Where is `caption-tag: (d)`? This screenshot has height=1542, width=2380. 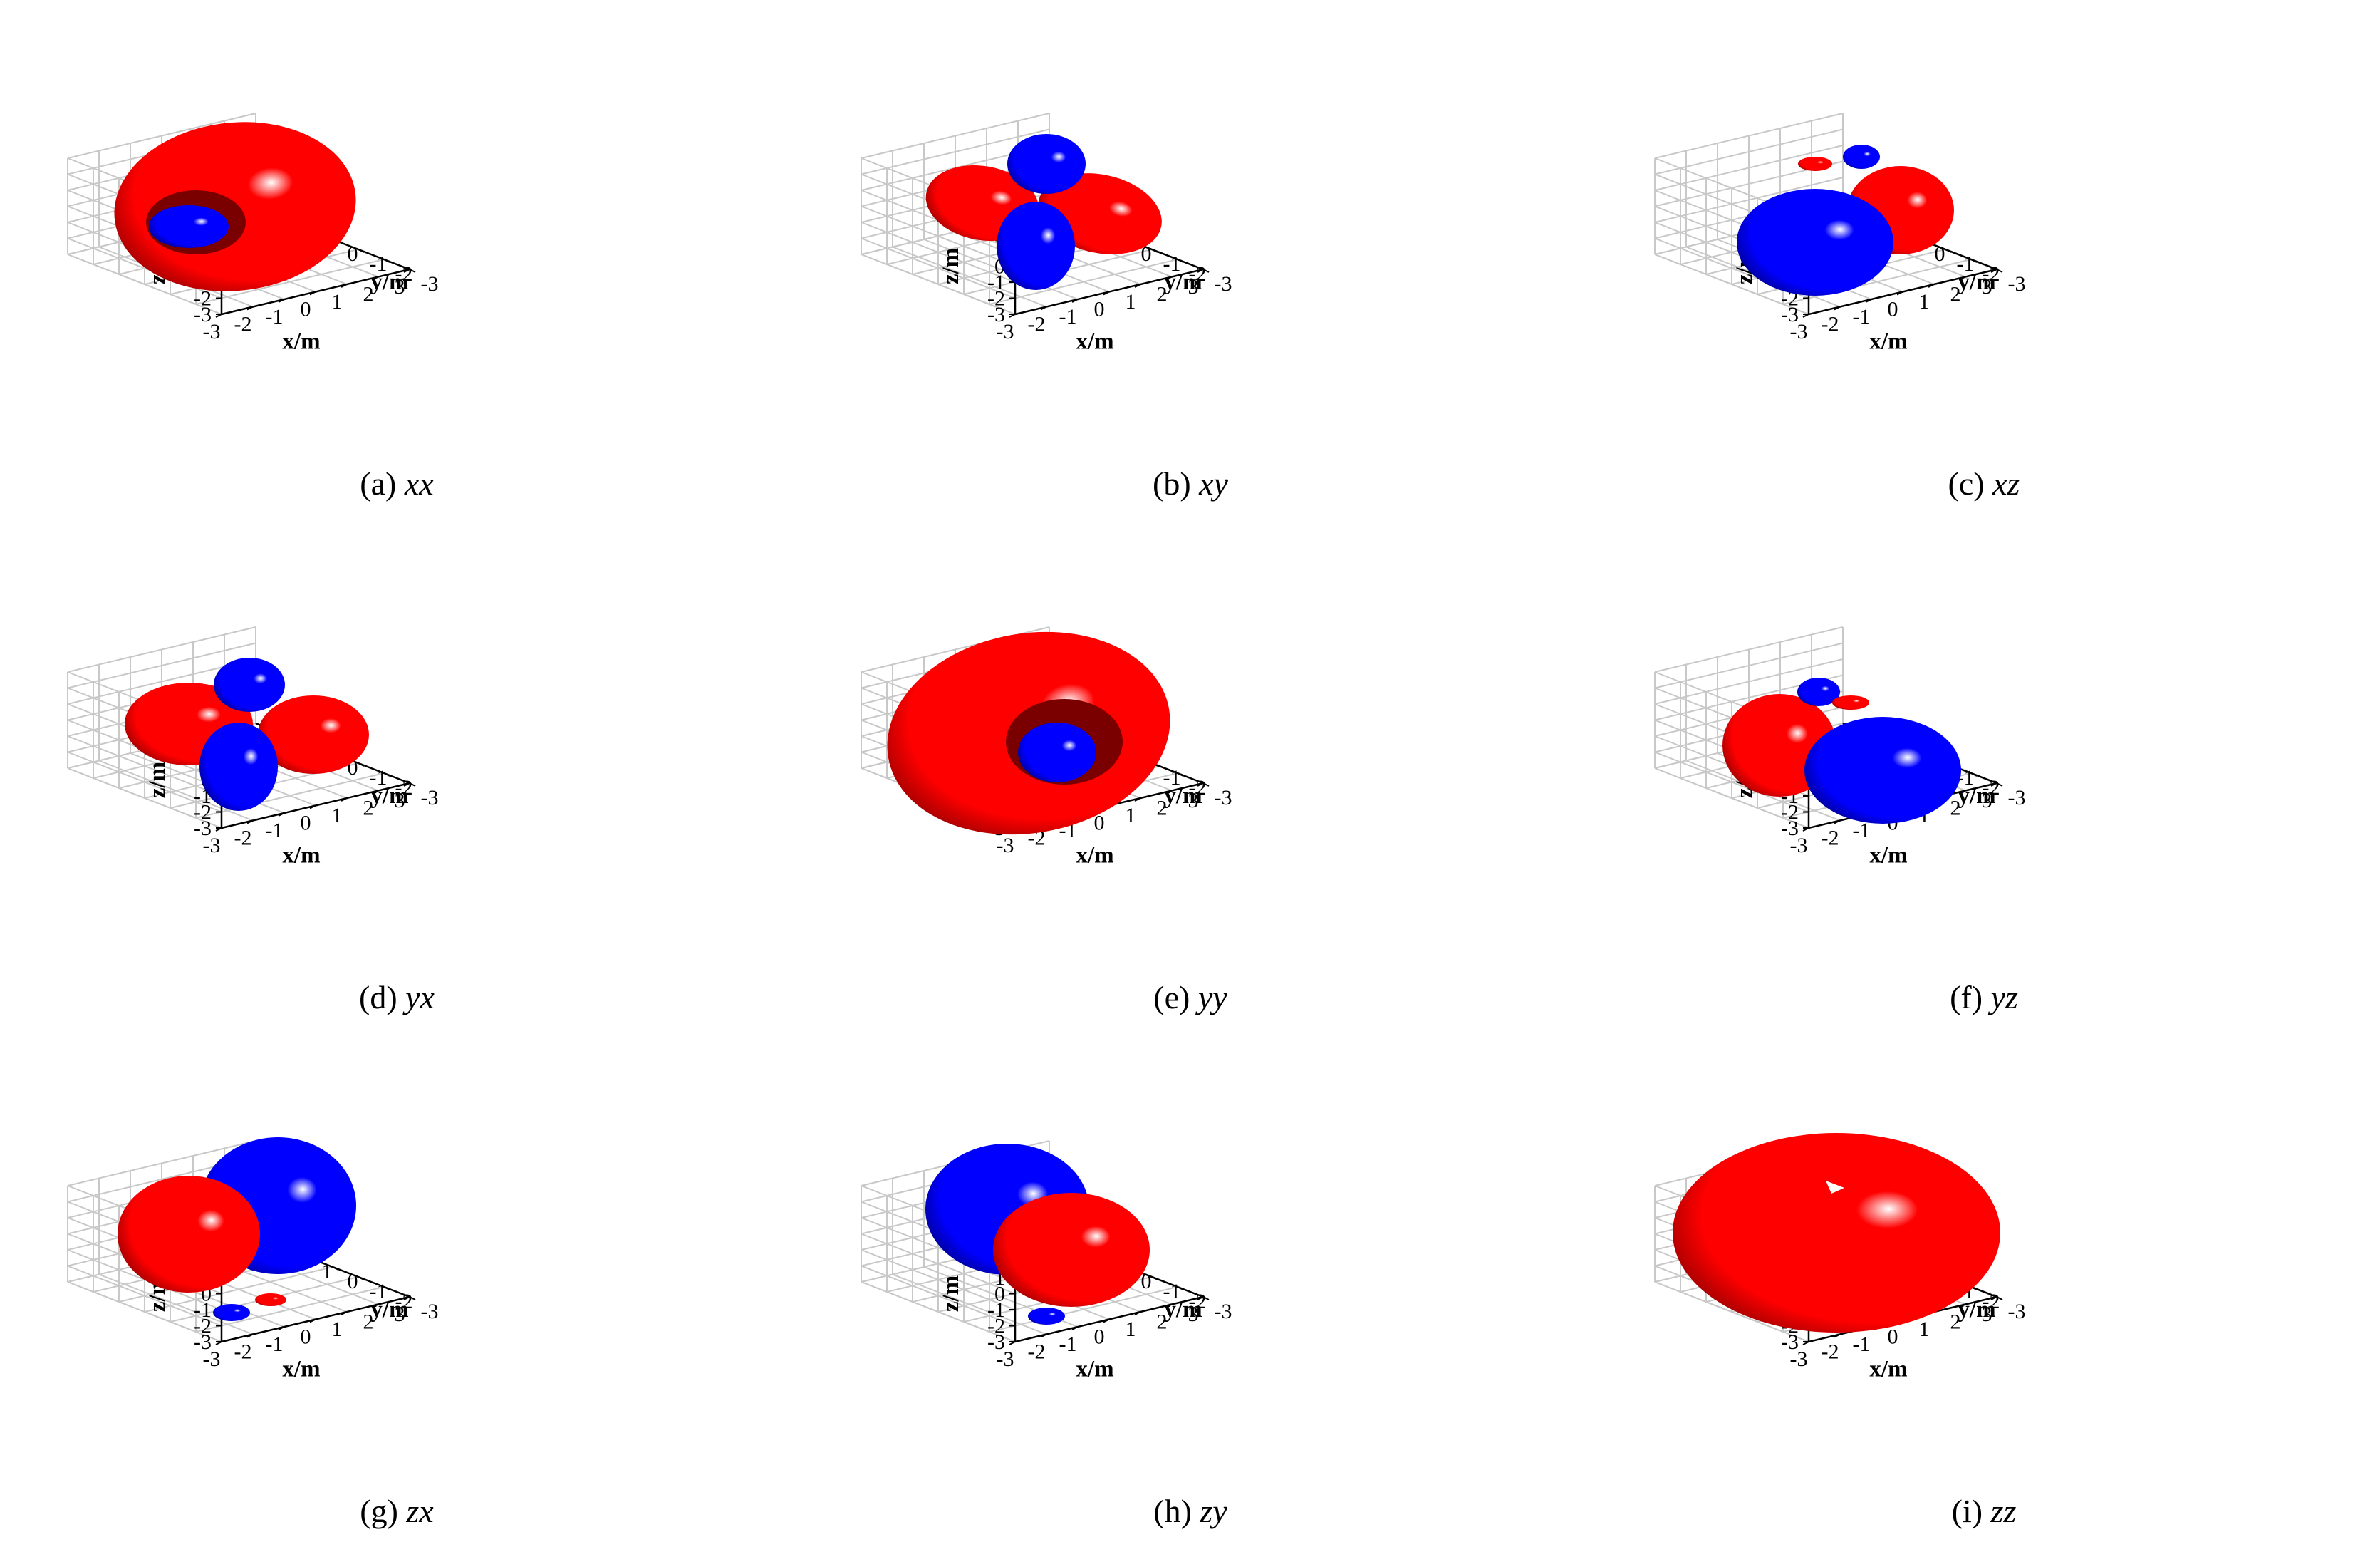 caption-tag: (d) is located at coordinates (378, 997).